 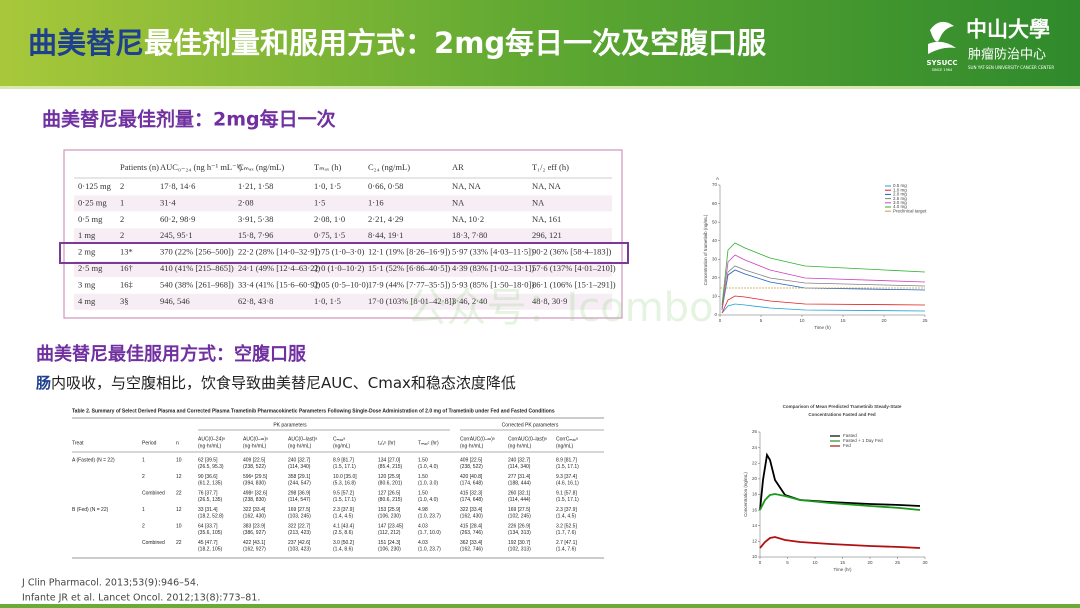 What do you see at coordinates (389, 543) in the screenshot?
I see `table-cell: 151 [24.3]` at bounding box center [389, 543].